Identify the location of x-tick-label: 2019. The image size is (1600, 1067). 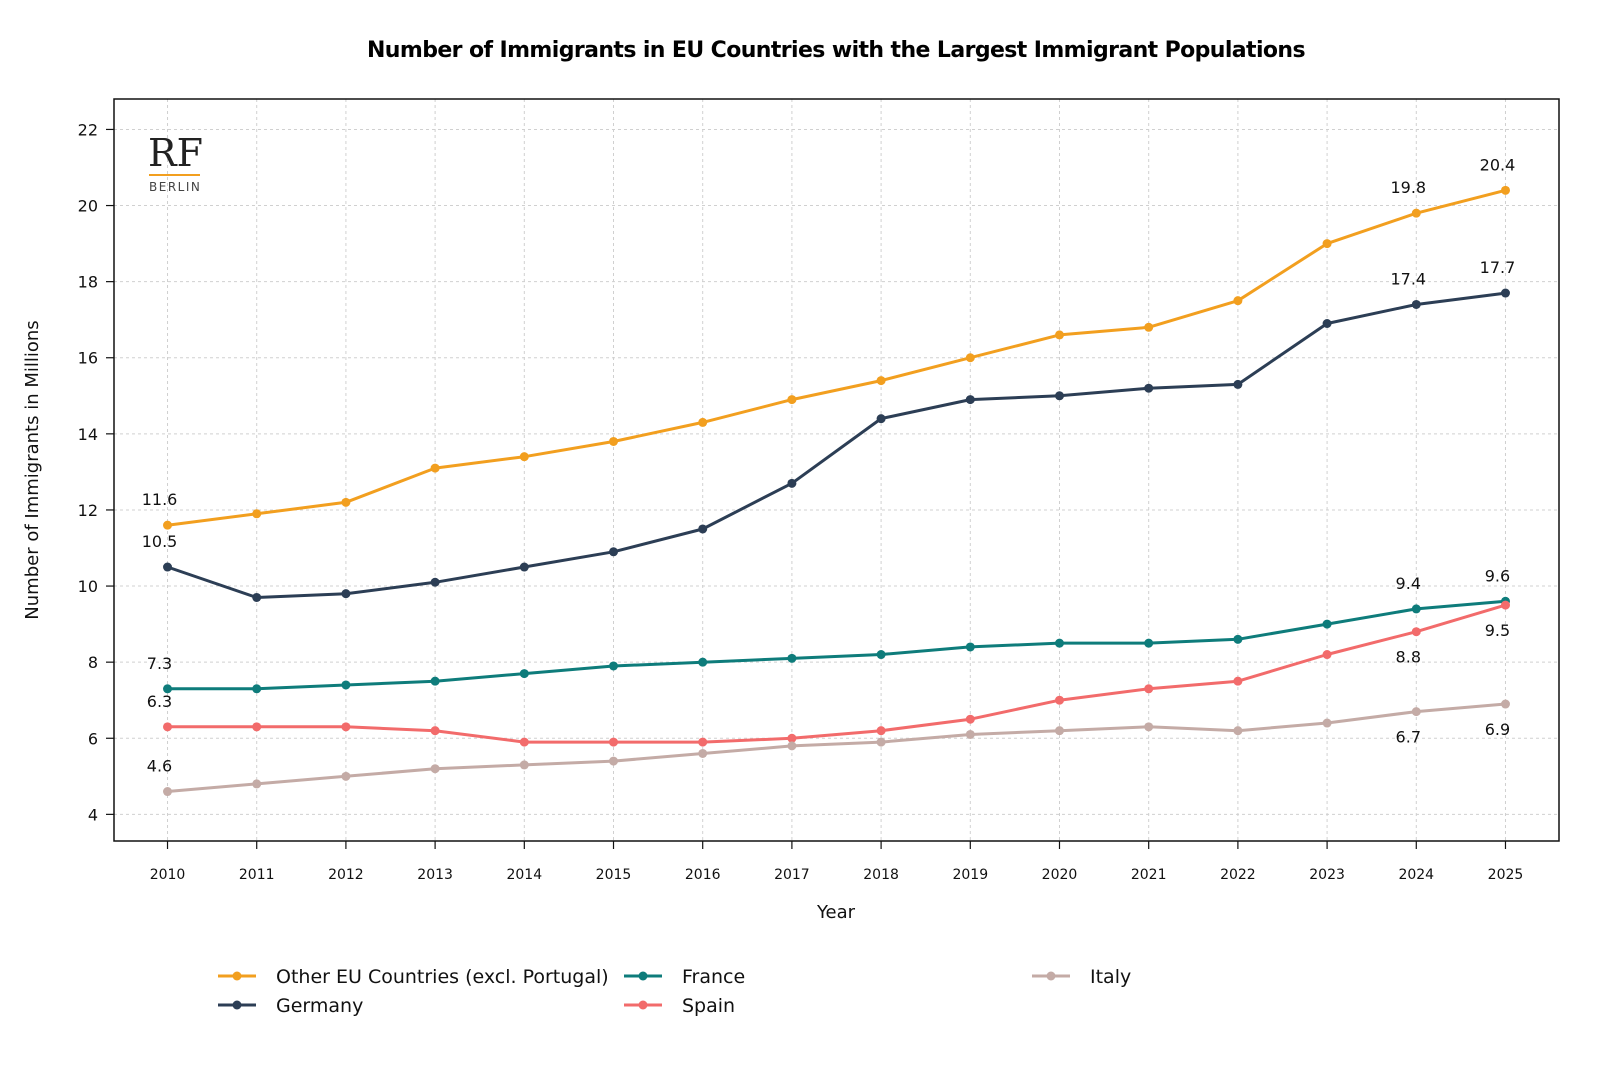
(970, 875).